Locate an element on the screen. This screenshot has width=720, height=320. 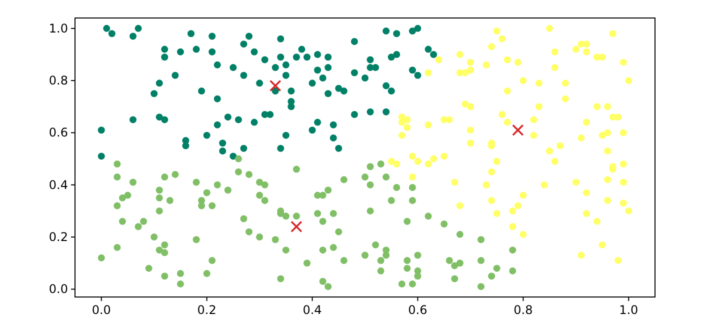
y-tick-label: 0.8 is located at coordinates (58, 81).